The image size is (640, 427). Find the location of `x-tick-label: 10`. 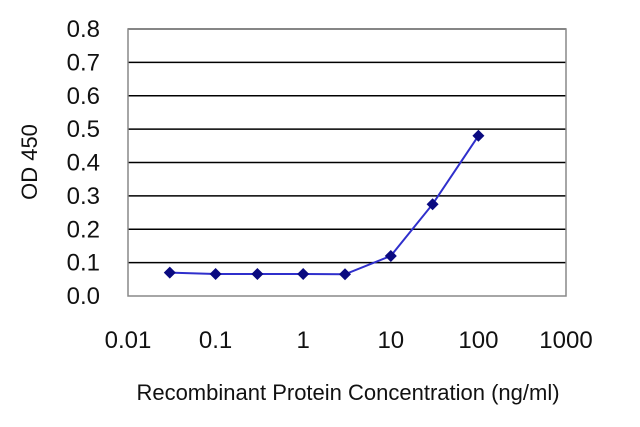

x-tick-label: 10 is located at coordinates (390, 340).